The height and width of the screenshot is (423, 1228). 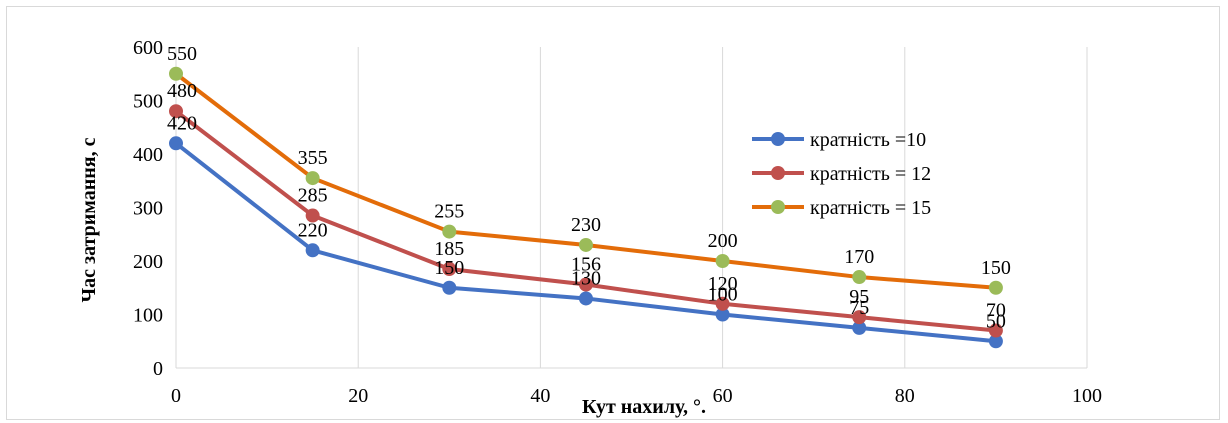 I want to click on data-label: 255, so click(x=449, y=212).